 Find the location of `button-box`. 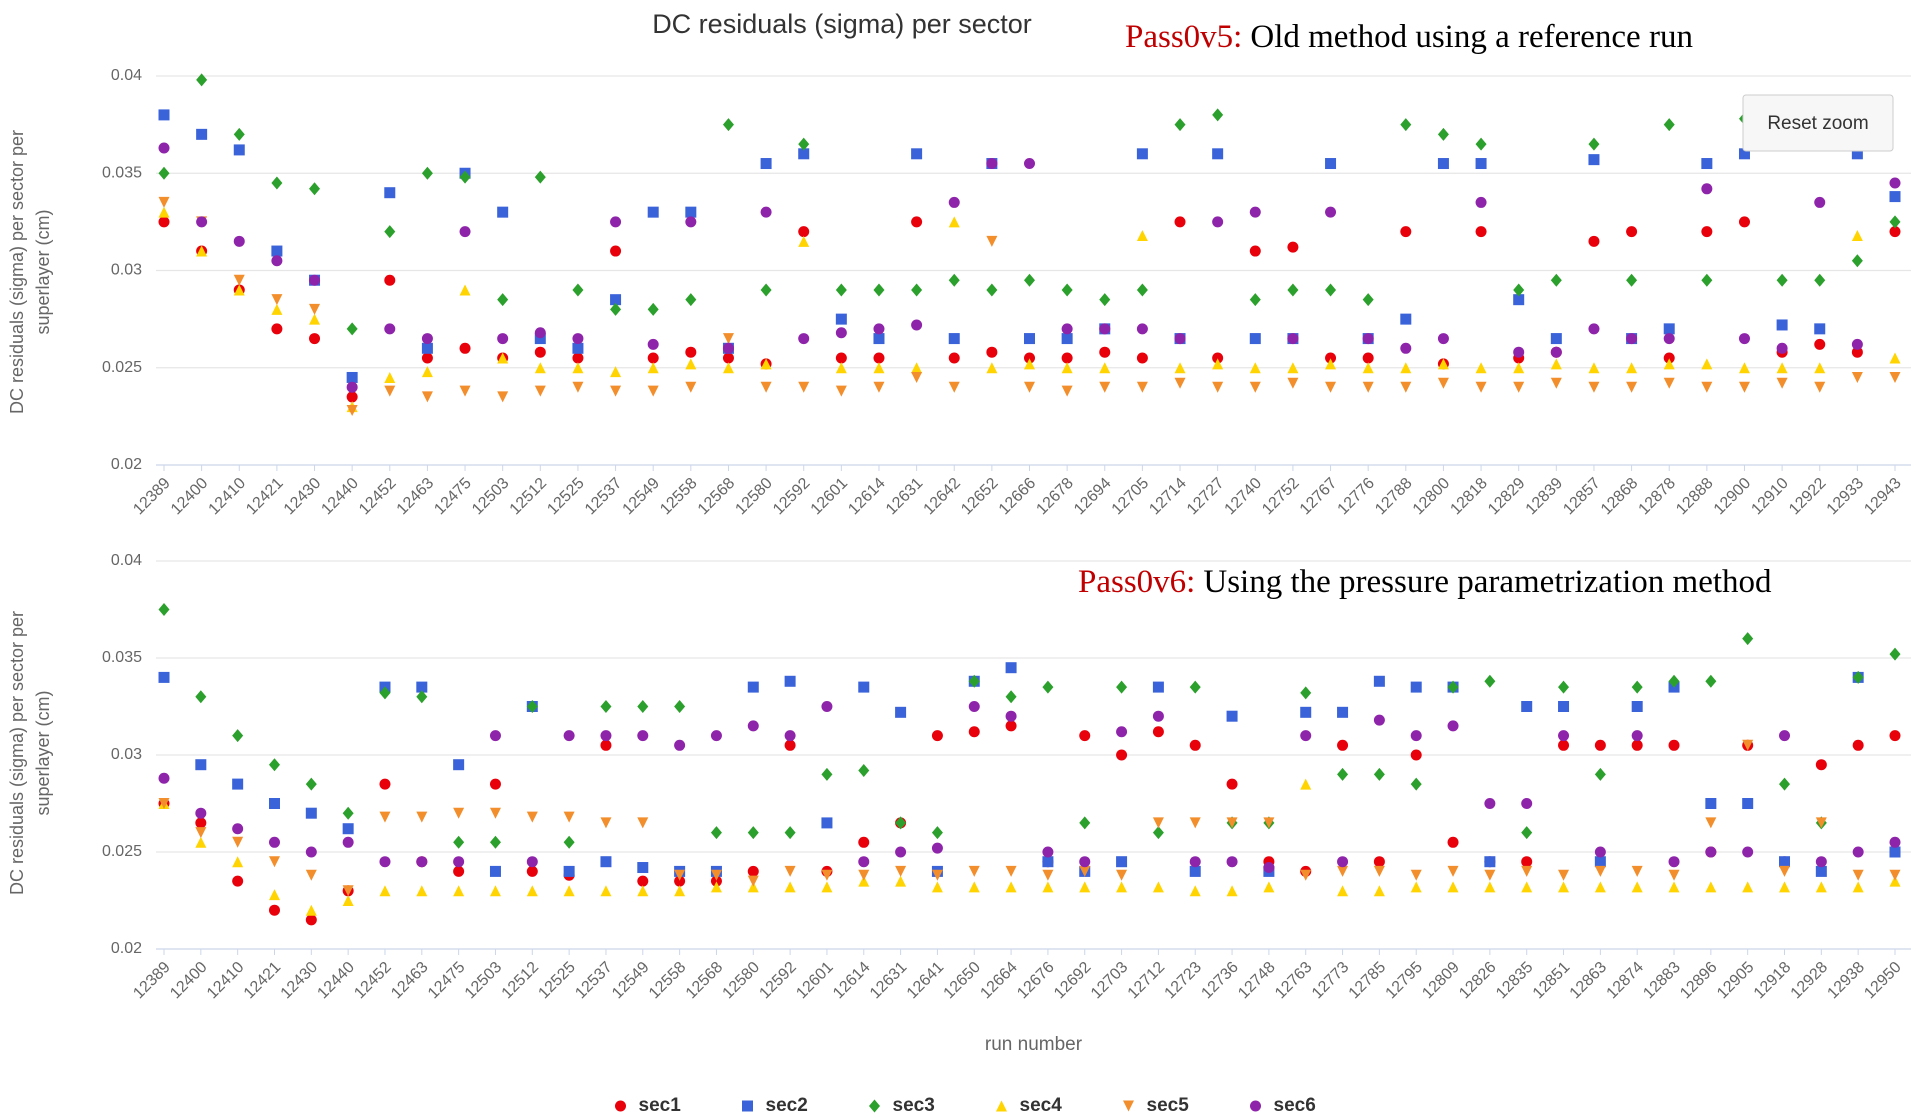

button-box is located at coordinates (1818, 123).